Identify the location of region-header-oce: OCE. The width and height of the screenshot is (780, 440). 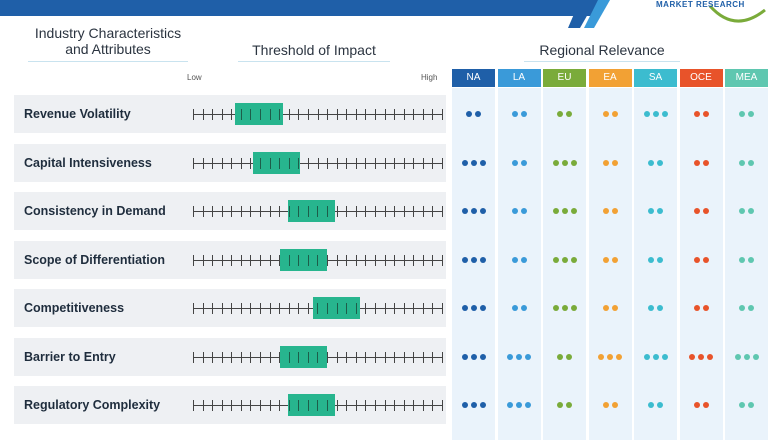
(701, 78).